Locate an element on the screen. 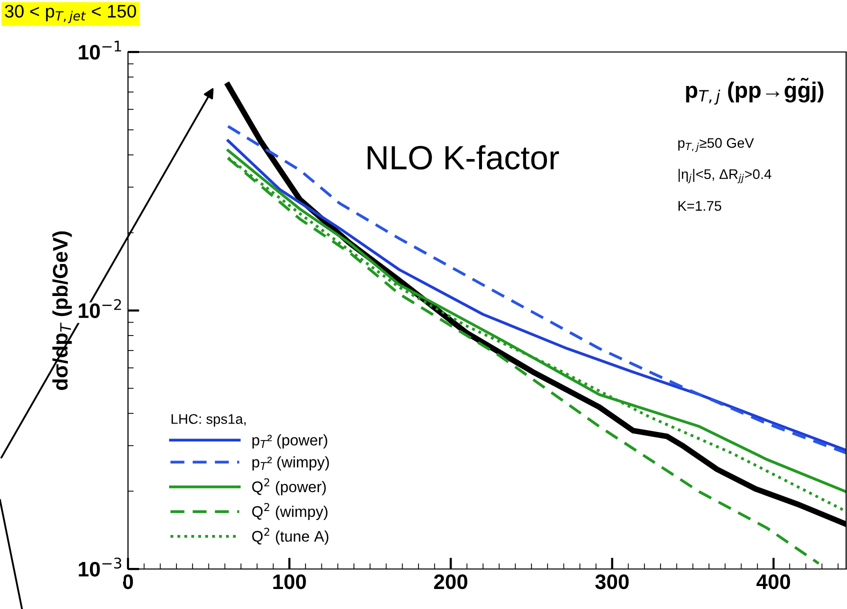 This screenshot has width=847, height=609. legend-label: p$_{T}$² (power) is located at coordinates (290, 441).